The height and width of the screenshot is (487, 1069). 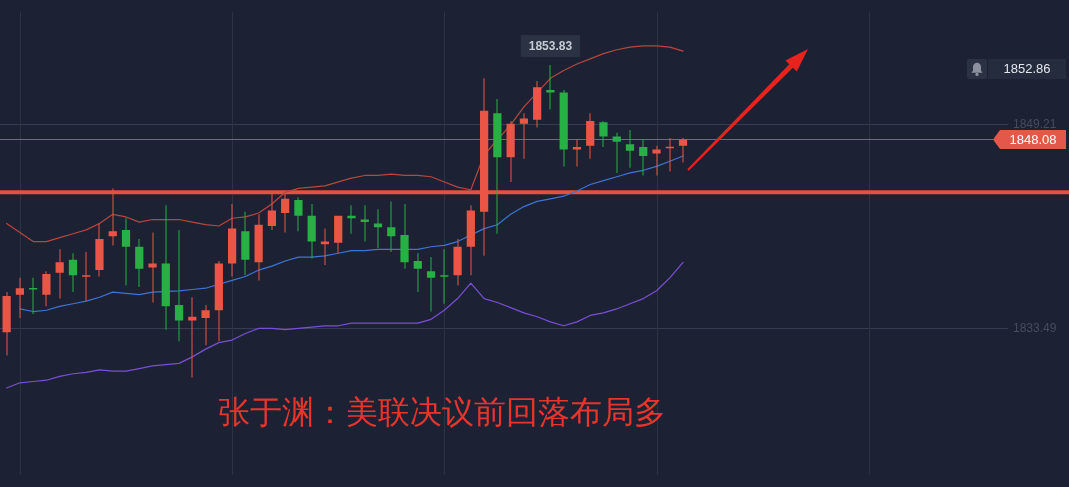 I want to click on annotation: 1853.83, so click(x=550, y=45).